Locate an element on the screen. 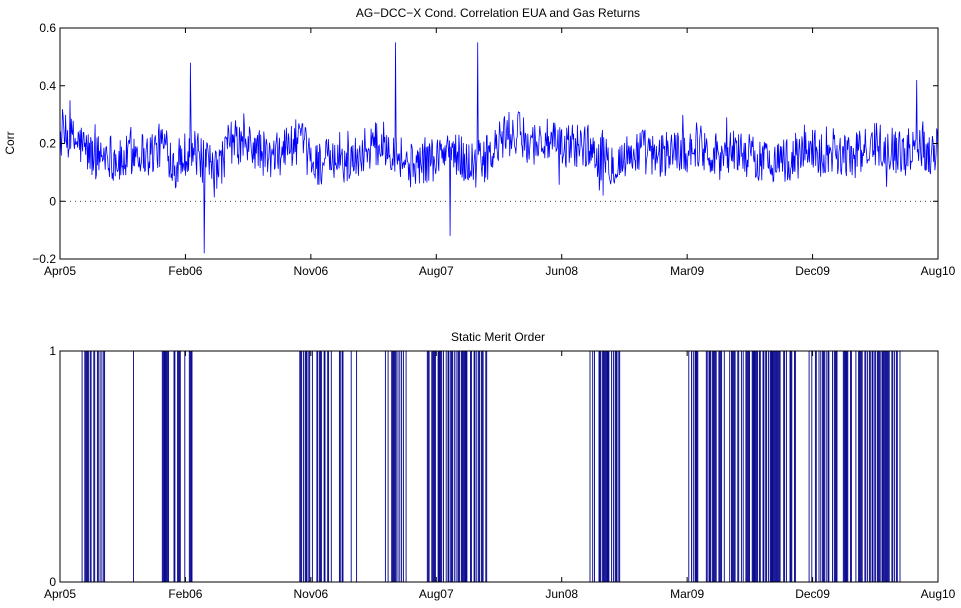  y-tick-label: 0.6 is located at coordinates (47, 28).